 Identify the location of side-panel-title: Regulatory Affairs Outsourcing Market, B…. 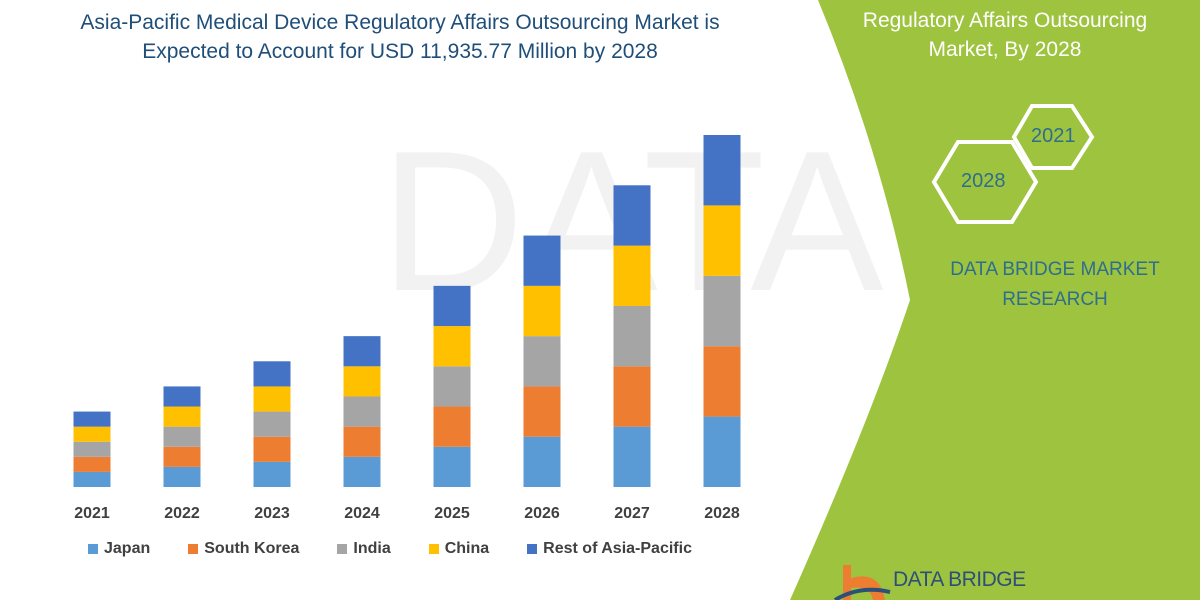
(1005, 35).